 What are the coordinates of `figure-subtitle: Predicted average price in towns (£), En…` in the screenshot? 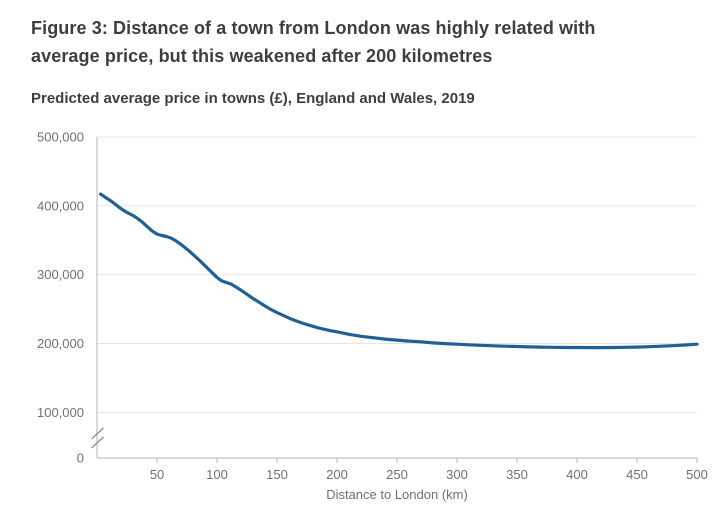 It's located at (253, 98).